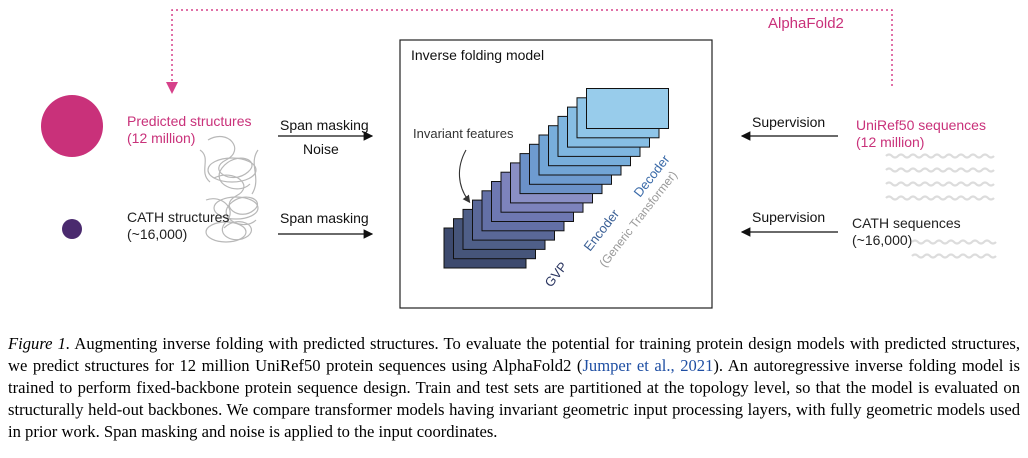 This screenshot has width=1028, height=458. What do you see at coordinates (229, 189) in the screenshot?
I see `protein-structure-icon` at bounding box center [229, 189].